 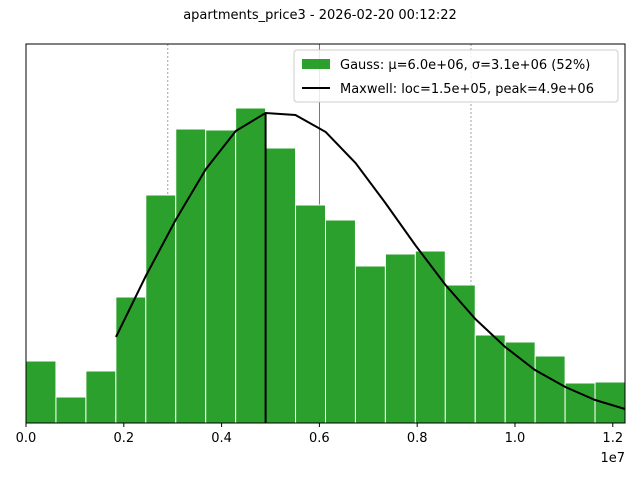 I want to click on x-tick-label: 0.8, so click(x=417, y=438).